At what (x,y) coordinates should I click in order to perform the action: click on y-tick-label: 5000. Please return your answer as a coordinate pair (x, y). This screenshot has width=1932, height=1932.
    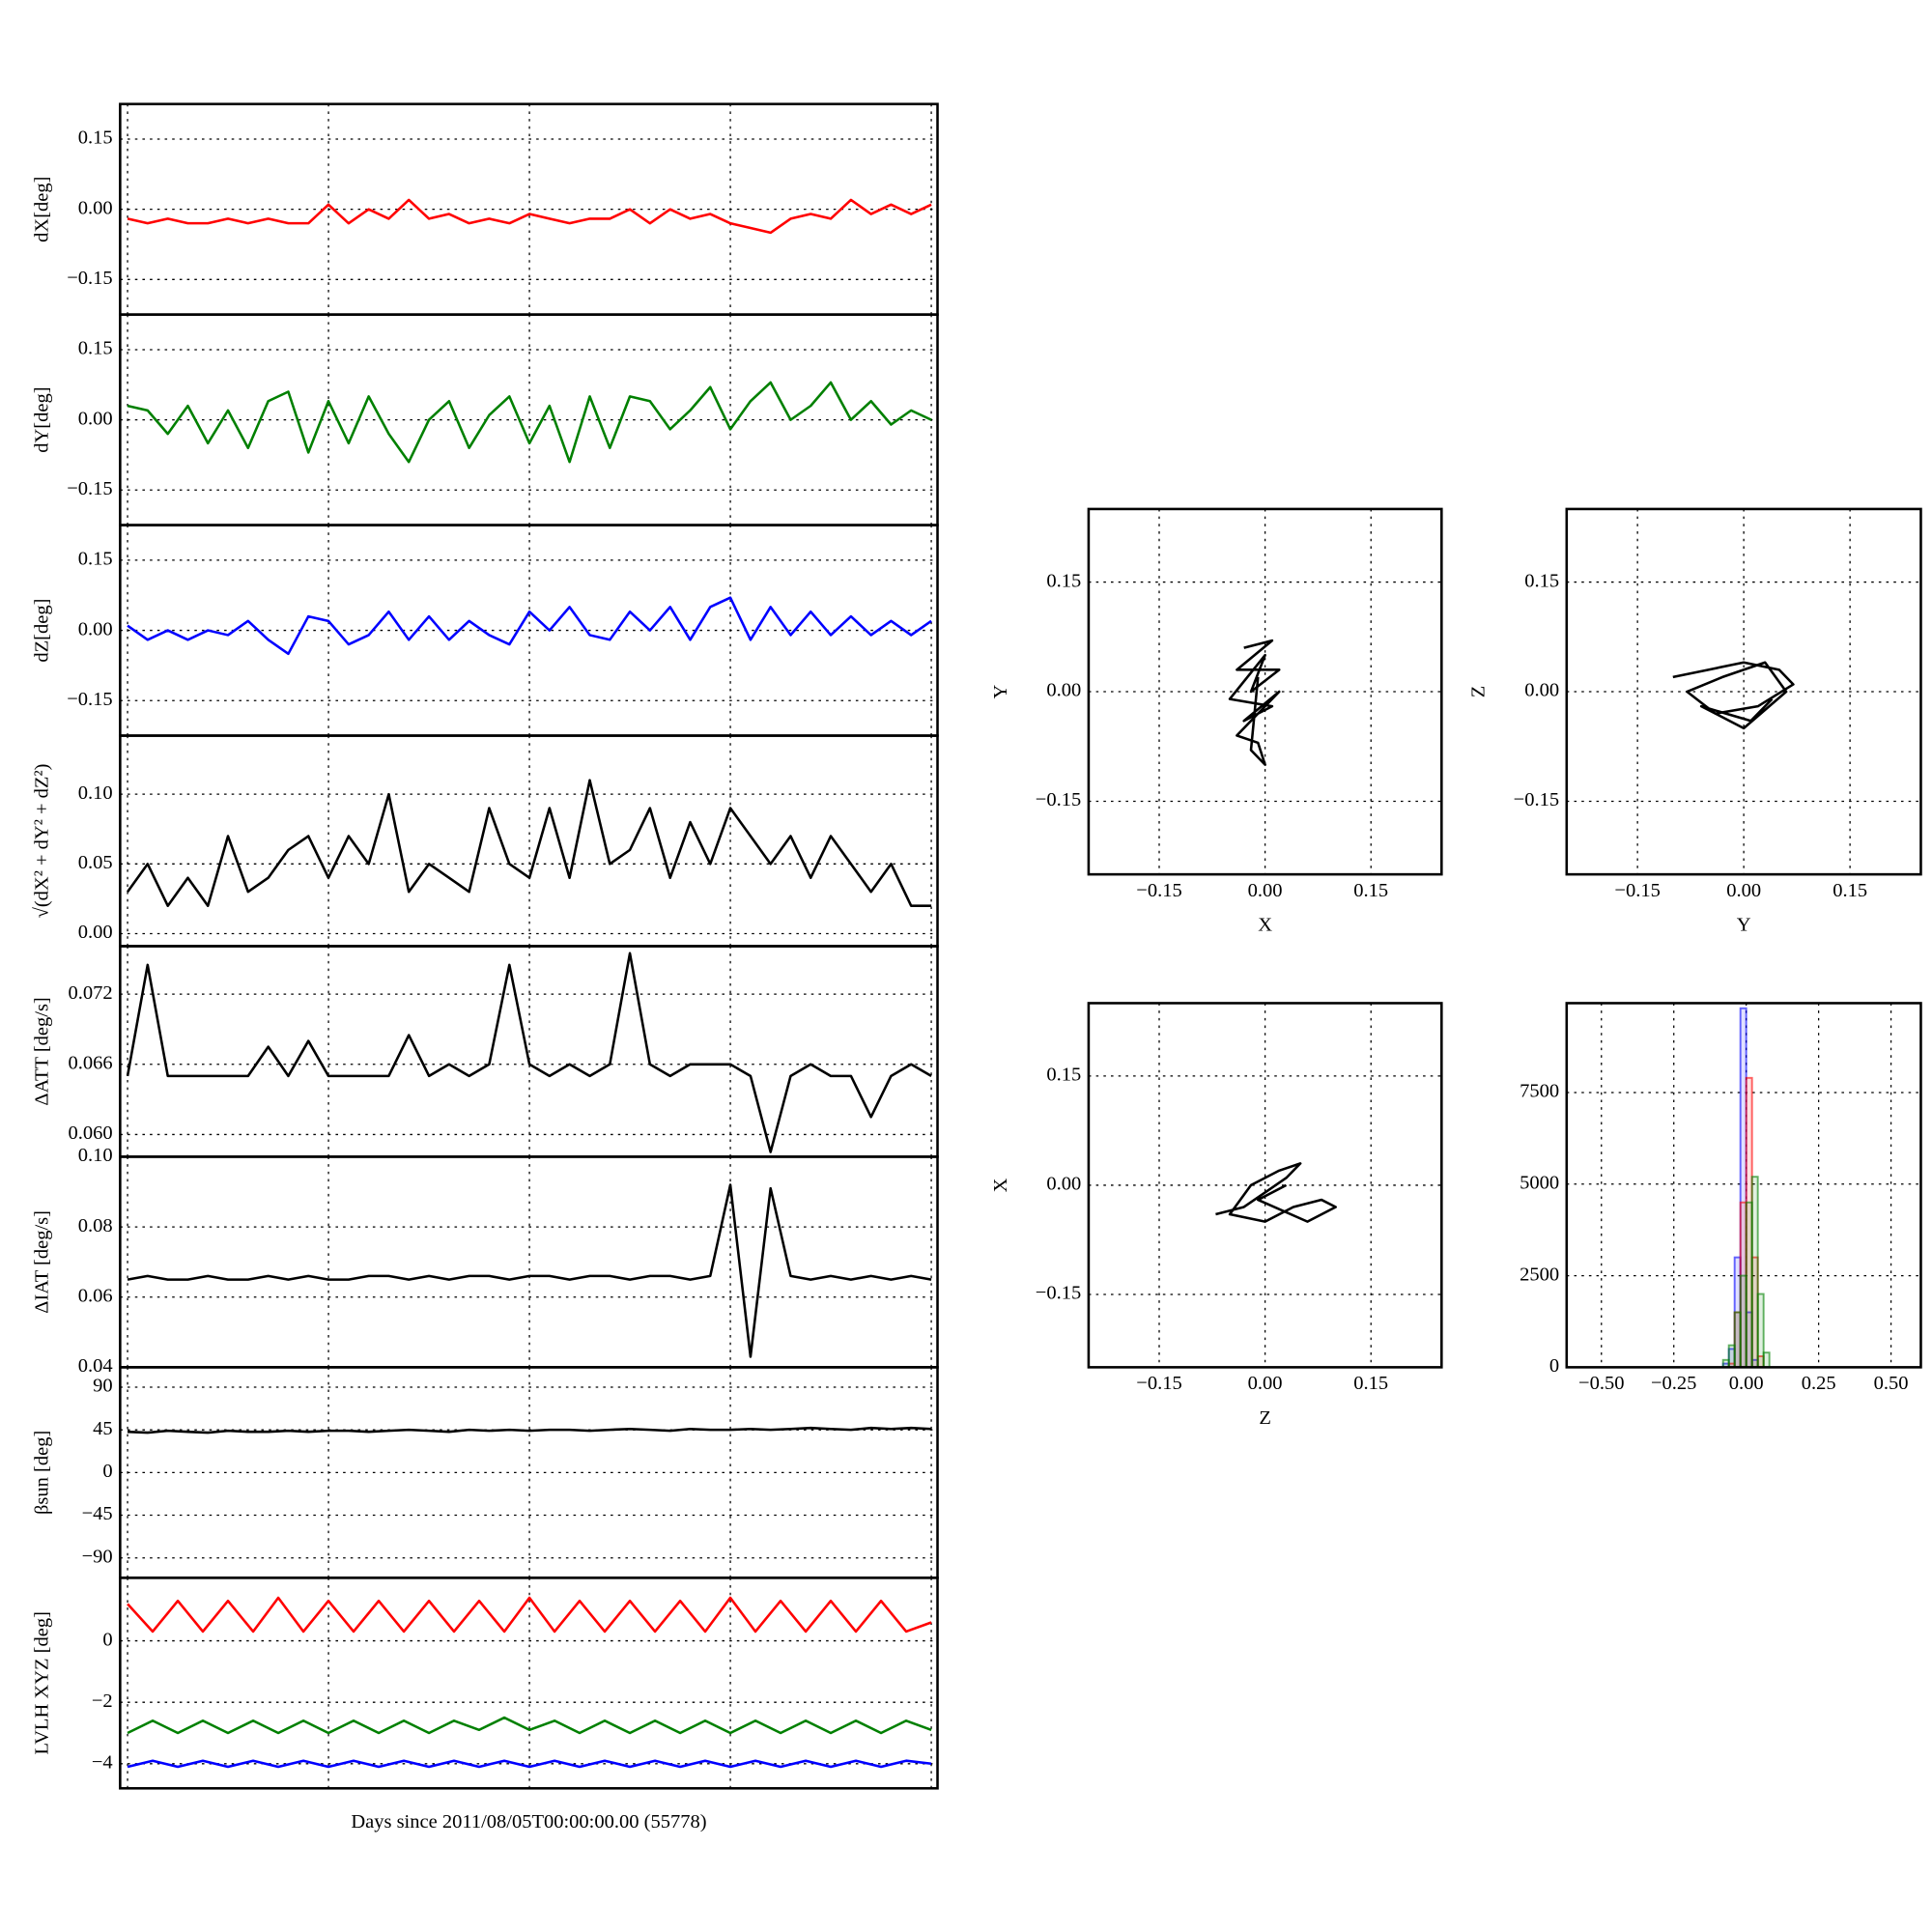
    Looking at the image, I should click on (1539, 1182).